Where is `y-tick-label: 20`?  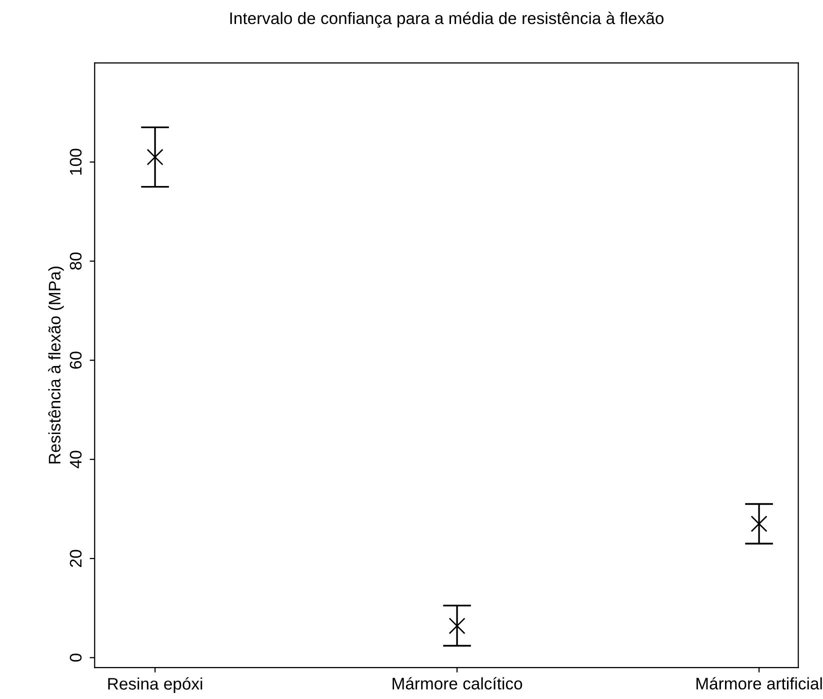 y-tick-label: 20 is located at coordinates (76, 558).